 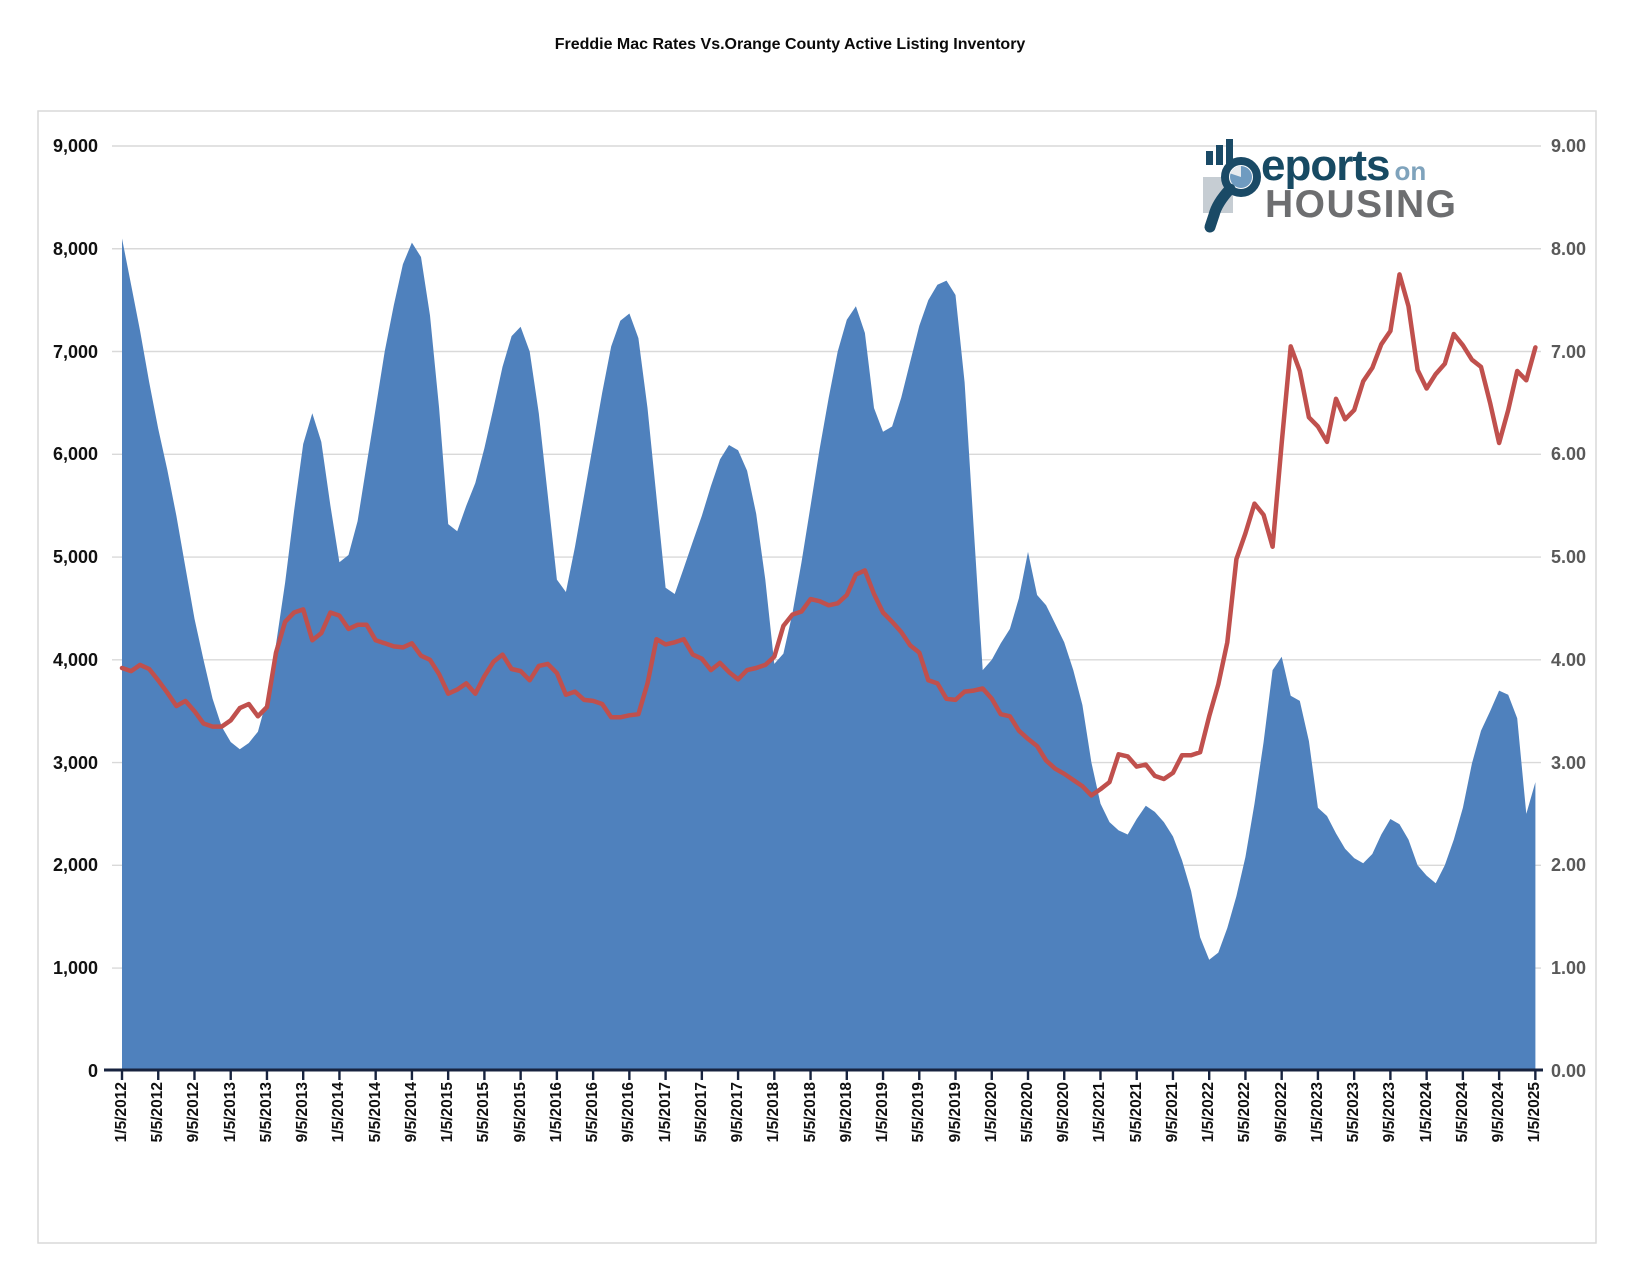 What do you see at coordinates (375, 1112) in the screenshot?
I see `x-axis-date-label: 5/5/2014` at bounding box center [375, 1112].